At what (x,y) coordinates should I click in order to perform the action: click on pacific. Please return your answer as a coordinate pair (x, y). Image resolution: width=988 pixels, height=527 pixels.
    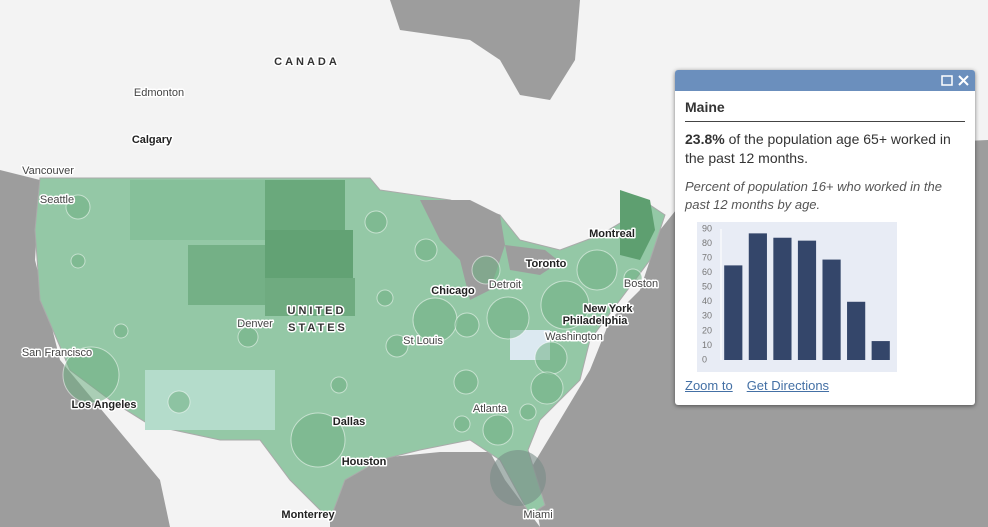
    Looking at the image, I should click on (85, 348).